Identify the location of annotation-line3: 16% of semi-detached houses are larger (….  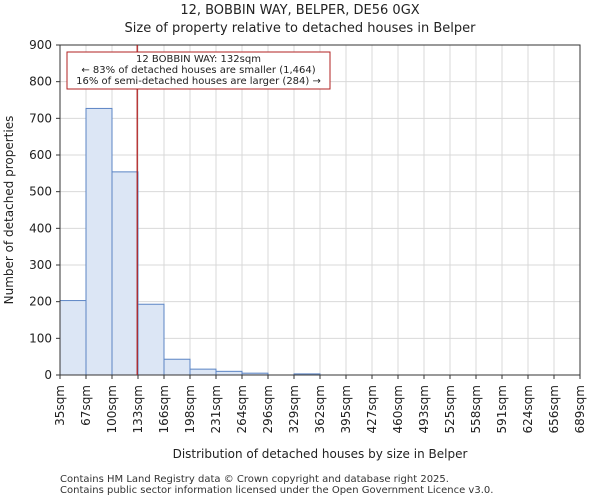
(198, 81).